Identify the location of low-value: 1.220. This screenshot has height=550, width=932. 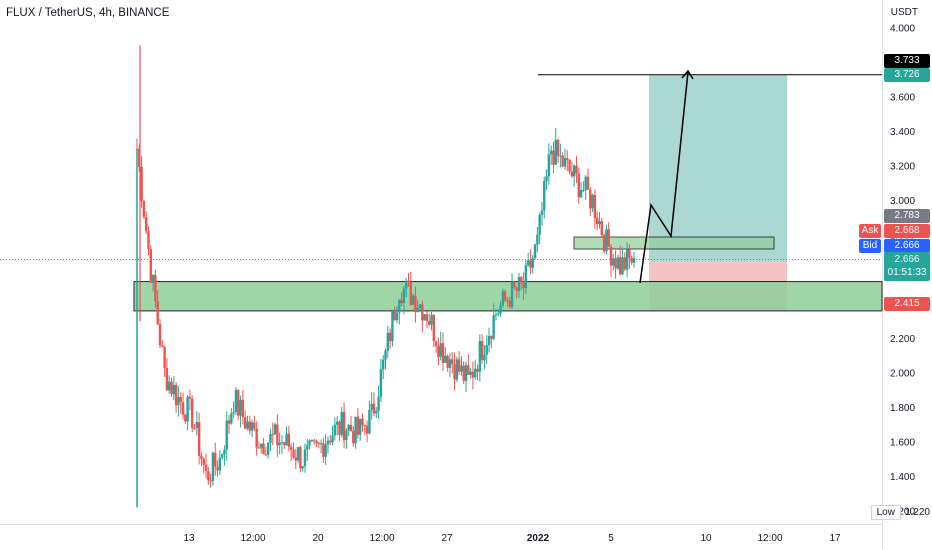
(917, 512).